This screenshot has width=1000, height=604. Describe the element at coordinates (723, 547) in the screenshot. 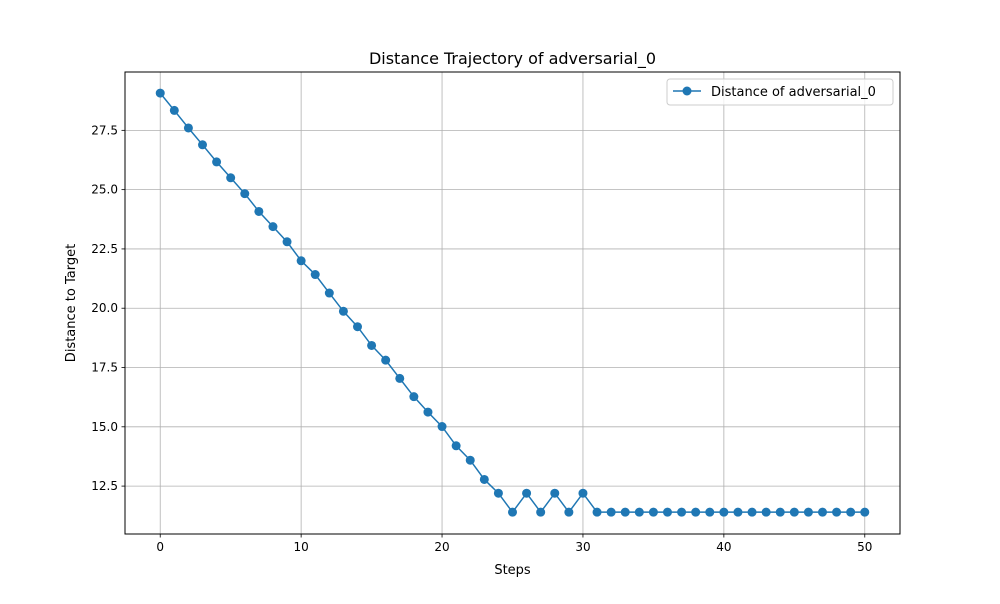

I see `x-tick-label: 40` at that location.